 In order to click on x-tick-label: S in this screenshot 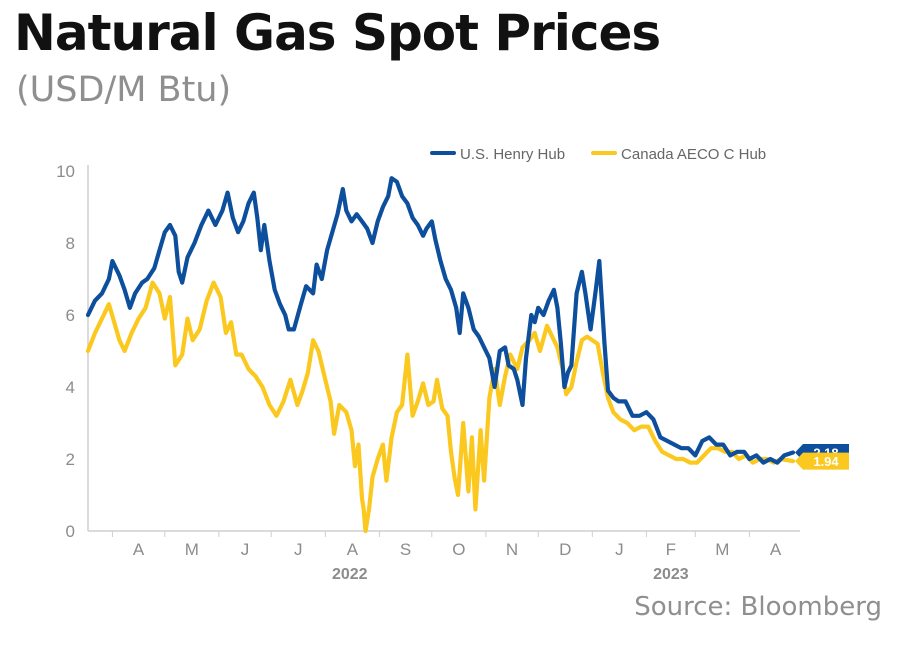, I will do `click(405, 549)`.